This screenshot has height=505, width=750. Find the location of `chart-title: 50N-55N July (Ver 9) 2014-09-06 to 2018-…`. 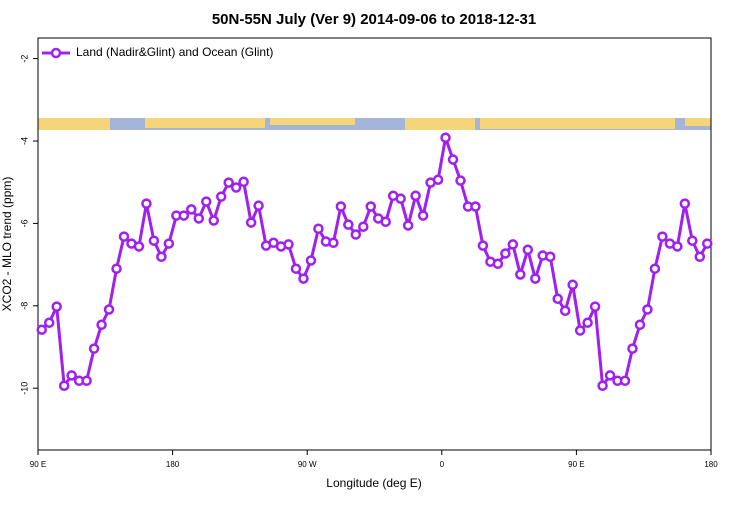

chart-title: 50N-55N July (Ver 9) 2014-09-06 to 2018-… is located at coordinates (374, 19).